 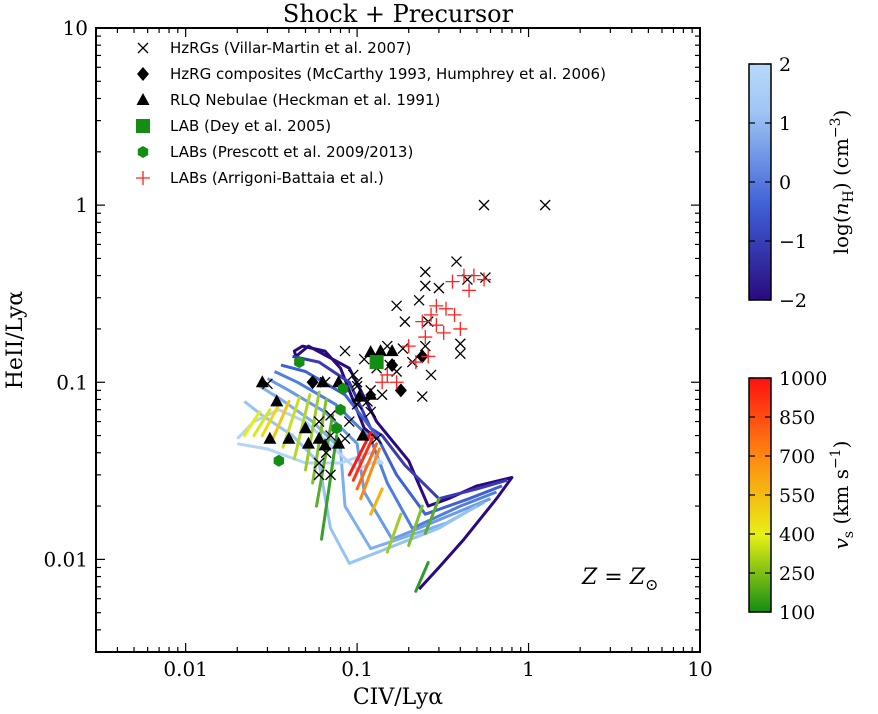 I want to click on legend-label-4: LABs (Prescott et al. 2009/2013), so click(x=291, y=152).